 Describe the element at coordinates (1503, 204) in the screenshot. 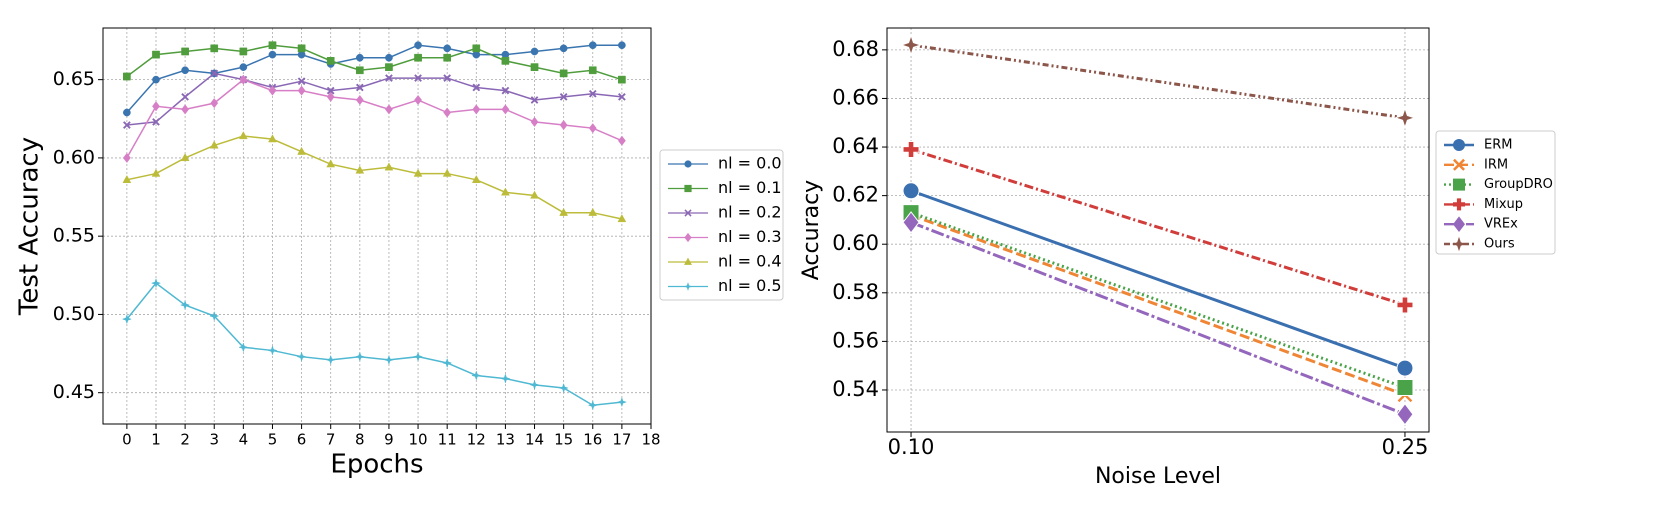

I see `legend-label: Mixup` at that location.